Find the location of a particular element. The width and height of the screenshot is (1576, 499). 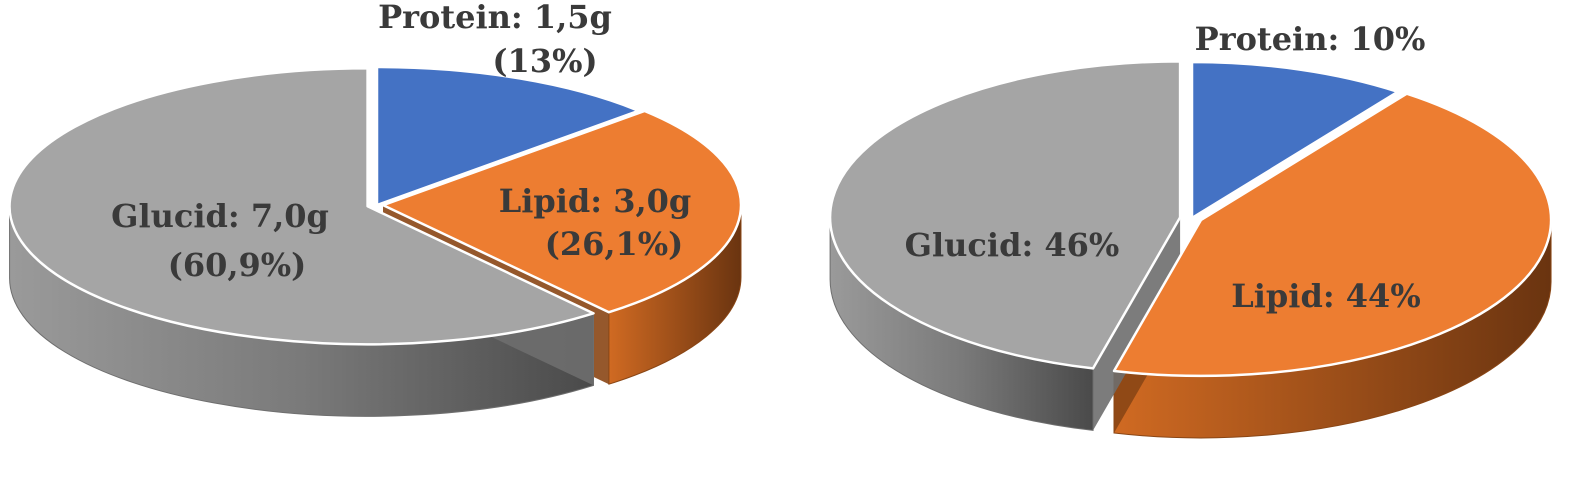

label-right-glucid: Glucid: 46% is located at coordinates (1012, 245).